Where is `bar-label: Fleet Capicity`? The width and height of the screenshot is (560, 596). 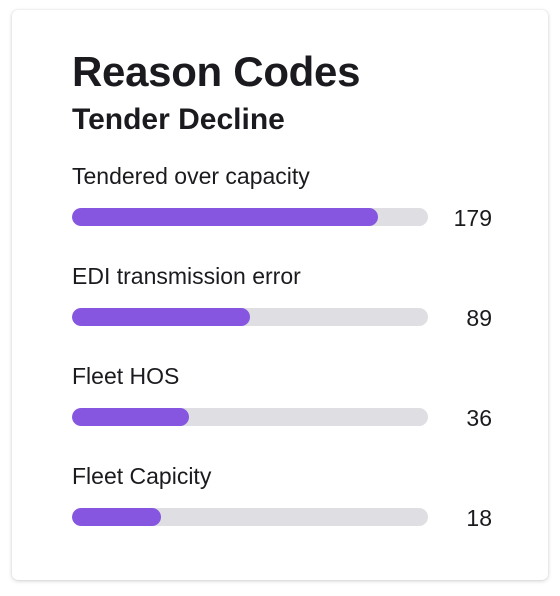
bar-label: Fleet Capicity is located at coordinates (142, 476).